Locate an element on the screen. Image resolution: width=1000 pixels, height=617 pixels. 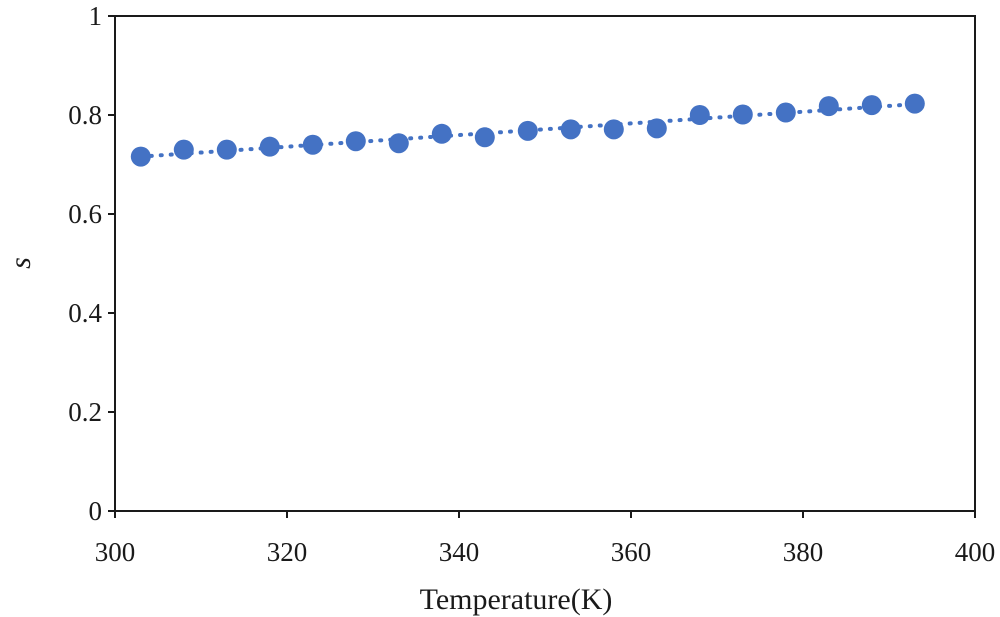
y-tick-label: 0.4 is located at coordinates (85, 313).